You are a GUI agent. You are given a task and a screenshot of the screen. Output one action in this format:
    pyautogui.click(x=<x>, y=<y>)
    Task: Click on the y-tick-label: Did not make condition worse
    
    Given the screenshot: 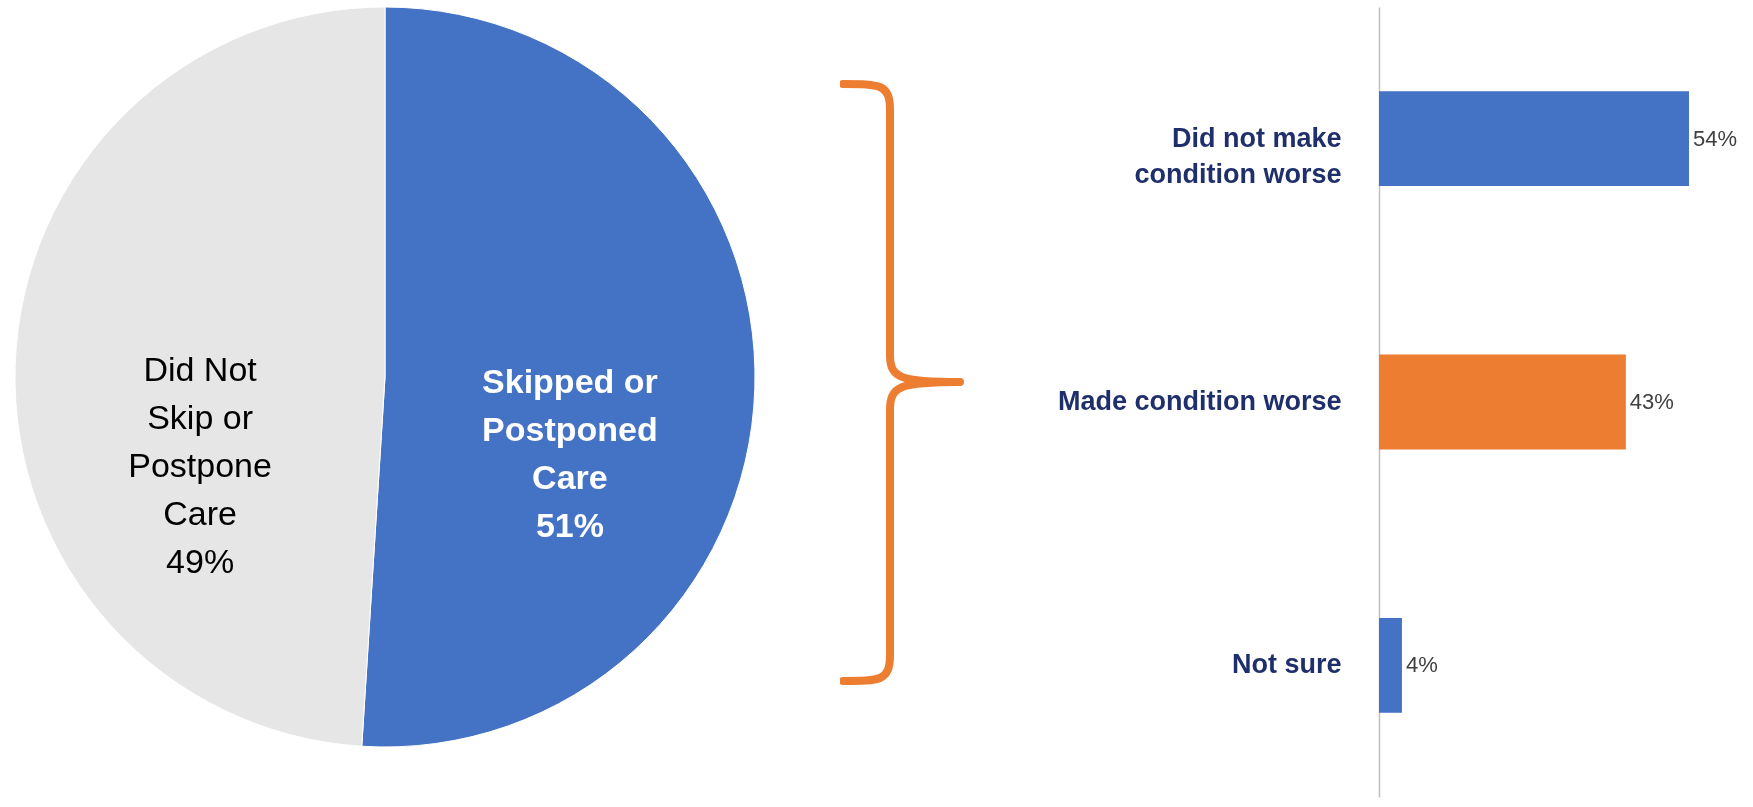 What is the action you would take?
    pyautogui.click(x=1238, y=155)
    